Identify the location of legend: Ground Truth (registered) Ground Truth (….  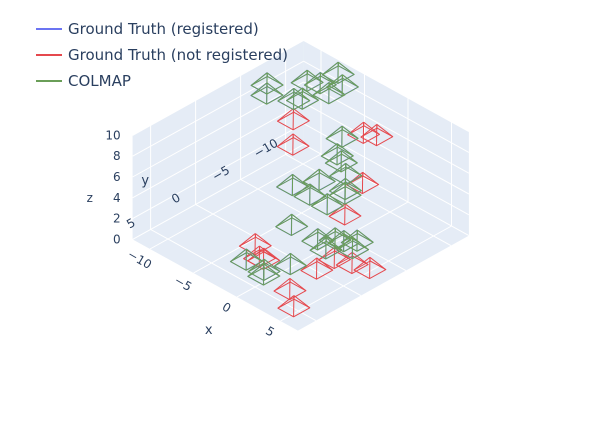
(162, 55).